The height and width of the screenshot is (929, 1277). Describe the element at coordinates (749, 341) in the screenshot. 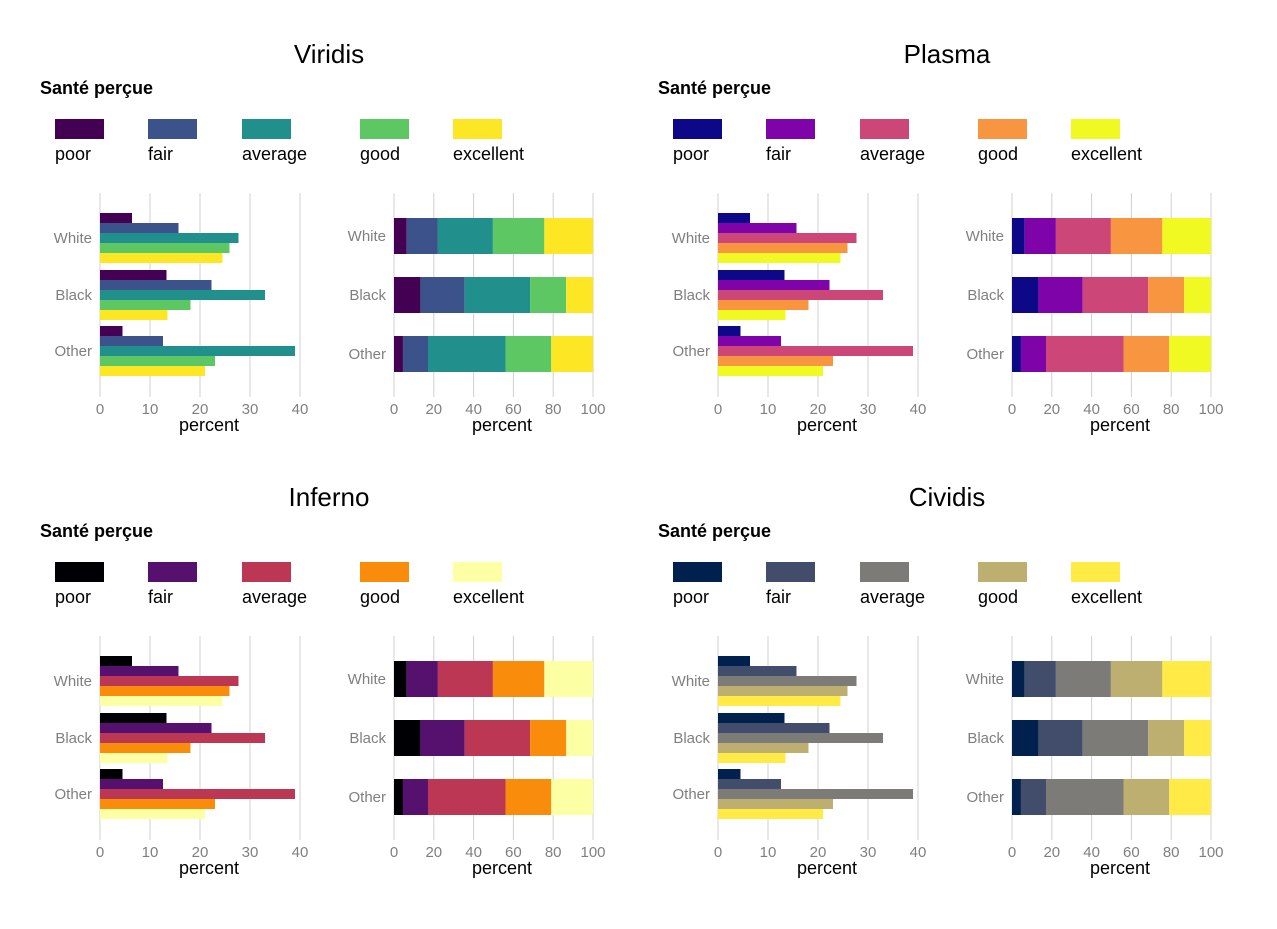

I see `bar-other-fair` at that location.